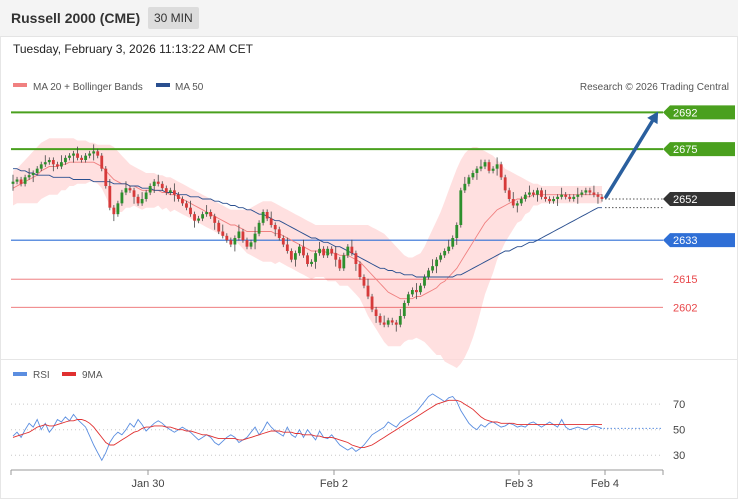  What do you see at coordinates (679, 431) in the screenshot?
I see `rsi-tick-50: 50` at bounding box center [679, 431].